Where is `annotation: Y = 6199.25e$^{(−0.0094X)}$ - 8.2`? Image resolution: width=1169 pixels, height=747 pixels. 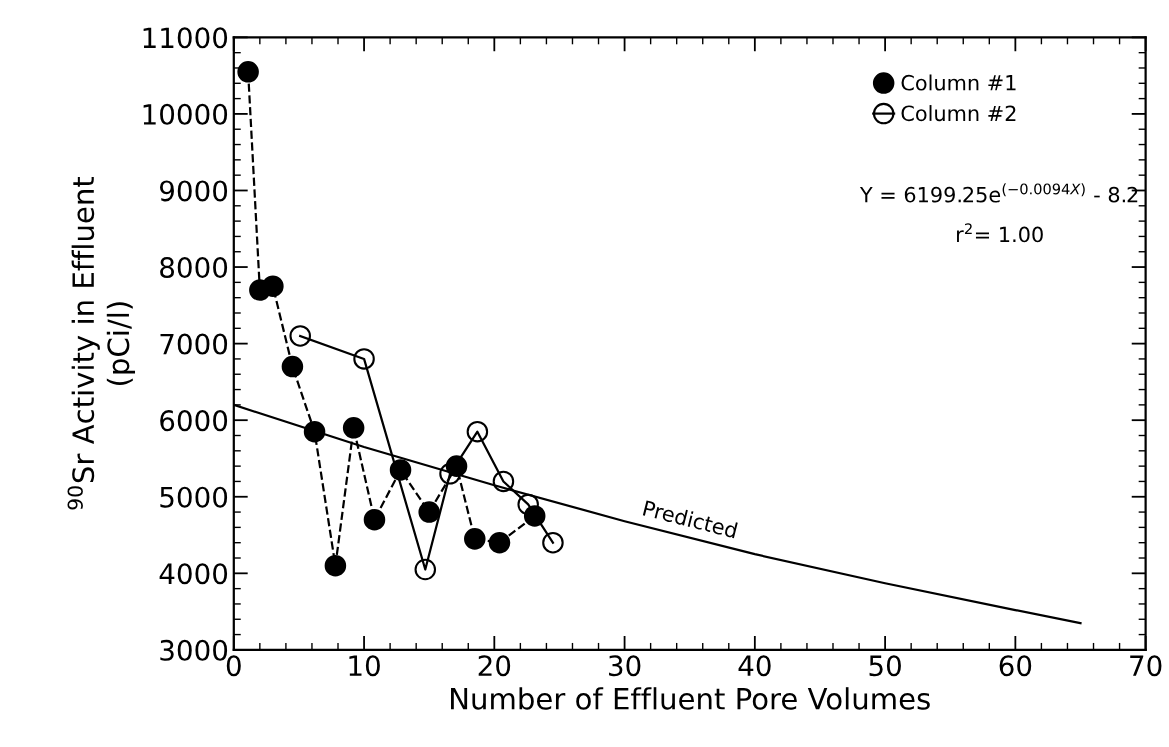
annotation: Y = 6199.25e$^{(−0.0094X)}$ - 8.2 is located at coordinates (998, 193).